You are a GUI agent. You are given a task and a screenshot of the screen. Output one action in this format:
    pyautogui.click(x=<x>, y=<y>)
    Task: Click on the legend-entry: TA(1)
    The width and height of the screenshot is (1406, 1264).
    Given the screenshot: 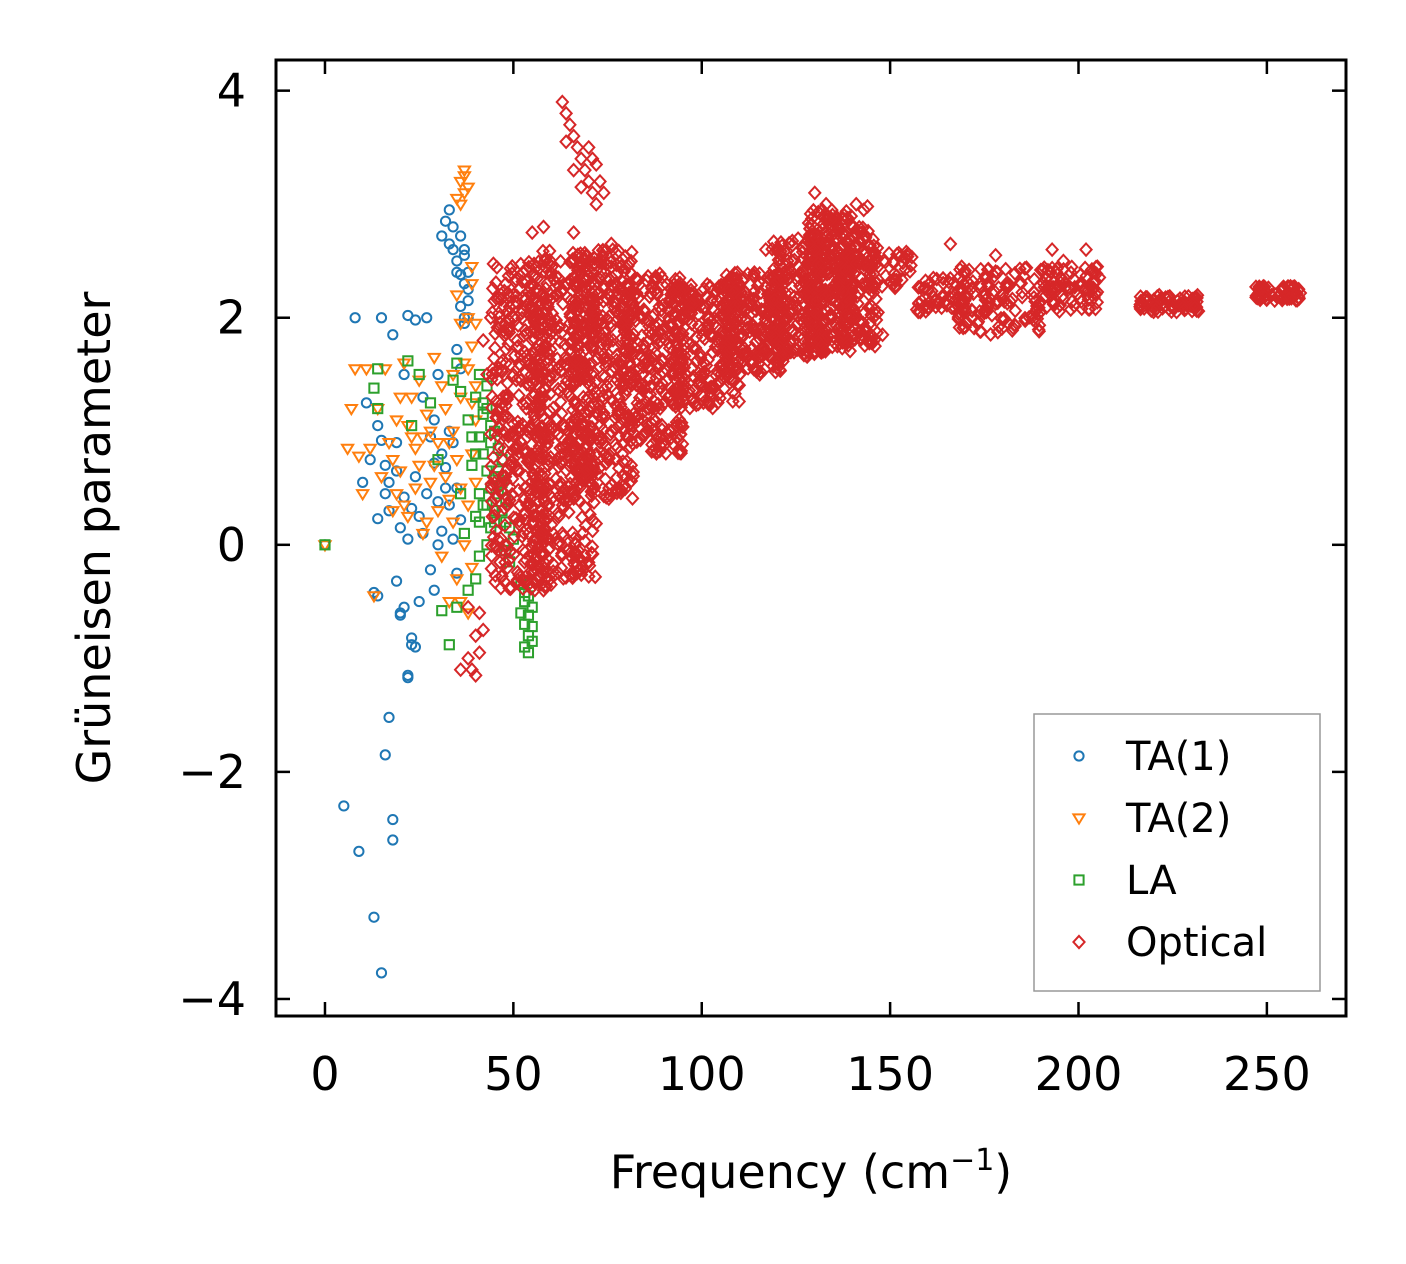 What is the action you would take?
    pyautogui.click(x=1152, y=757)
    